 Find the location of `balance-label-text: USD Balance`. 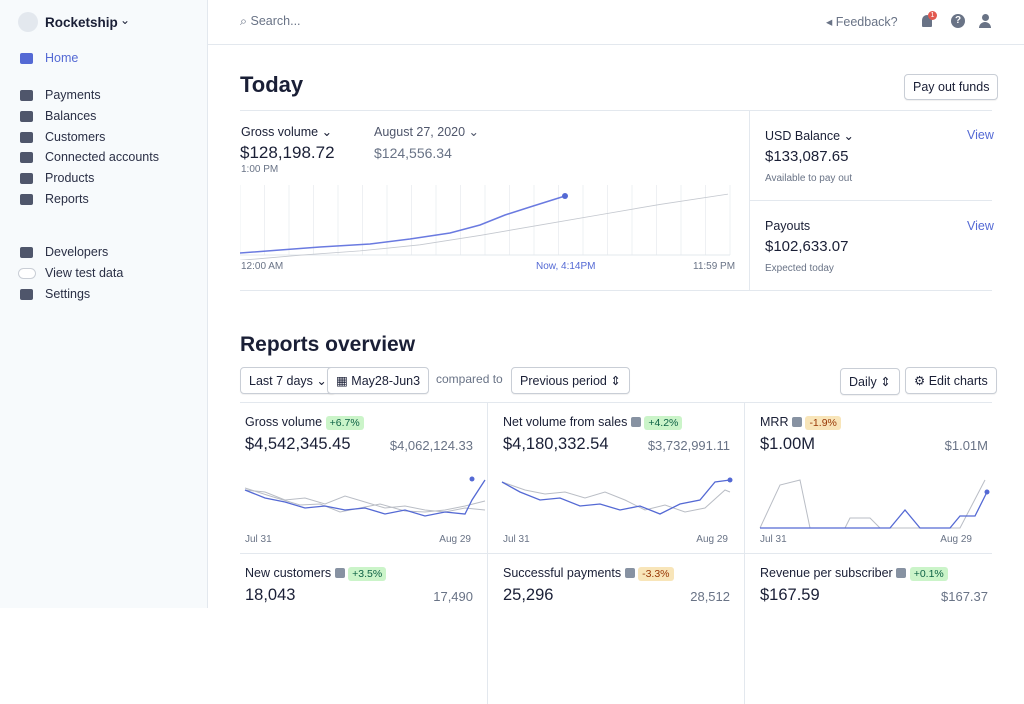

balance-label-text: USD Balance is located at coordinates (803, 136).